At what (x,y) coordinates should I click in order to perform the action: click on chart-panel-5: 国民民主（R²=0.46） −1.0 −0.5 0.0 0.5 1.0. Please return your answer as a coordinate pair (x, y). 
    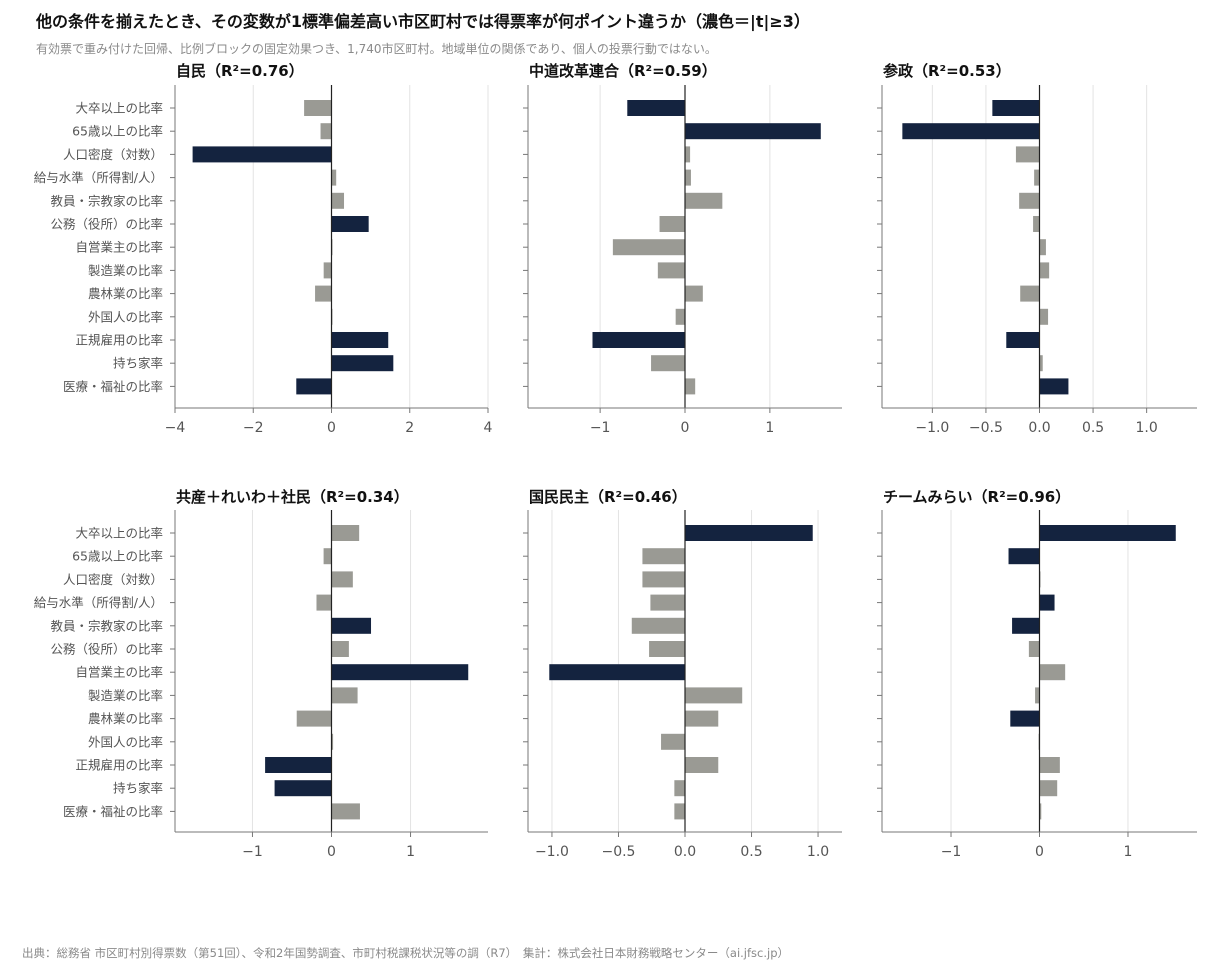
    Looking at the image, I should click on (682, 674).